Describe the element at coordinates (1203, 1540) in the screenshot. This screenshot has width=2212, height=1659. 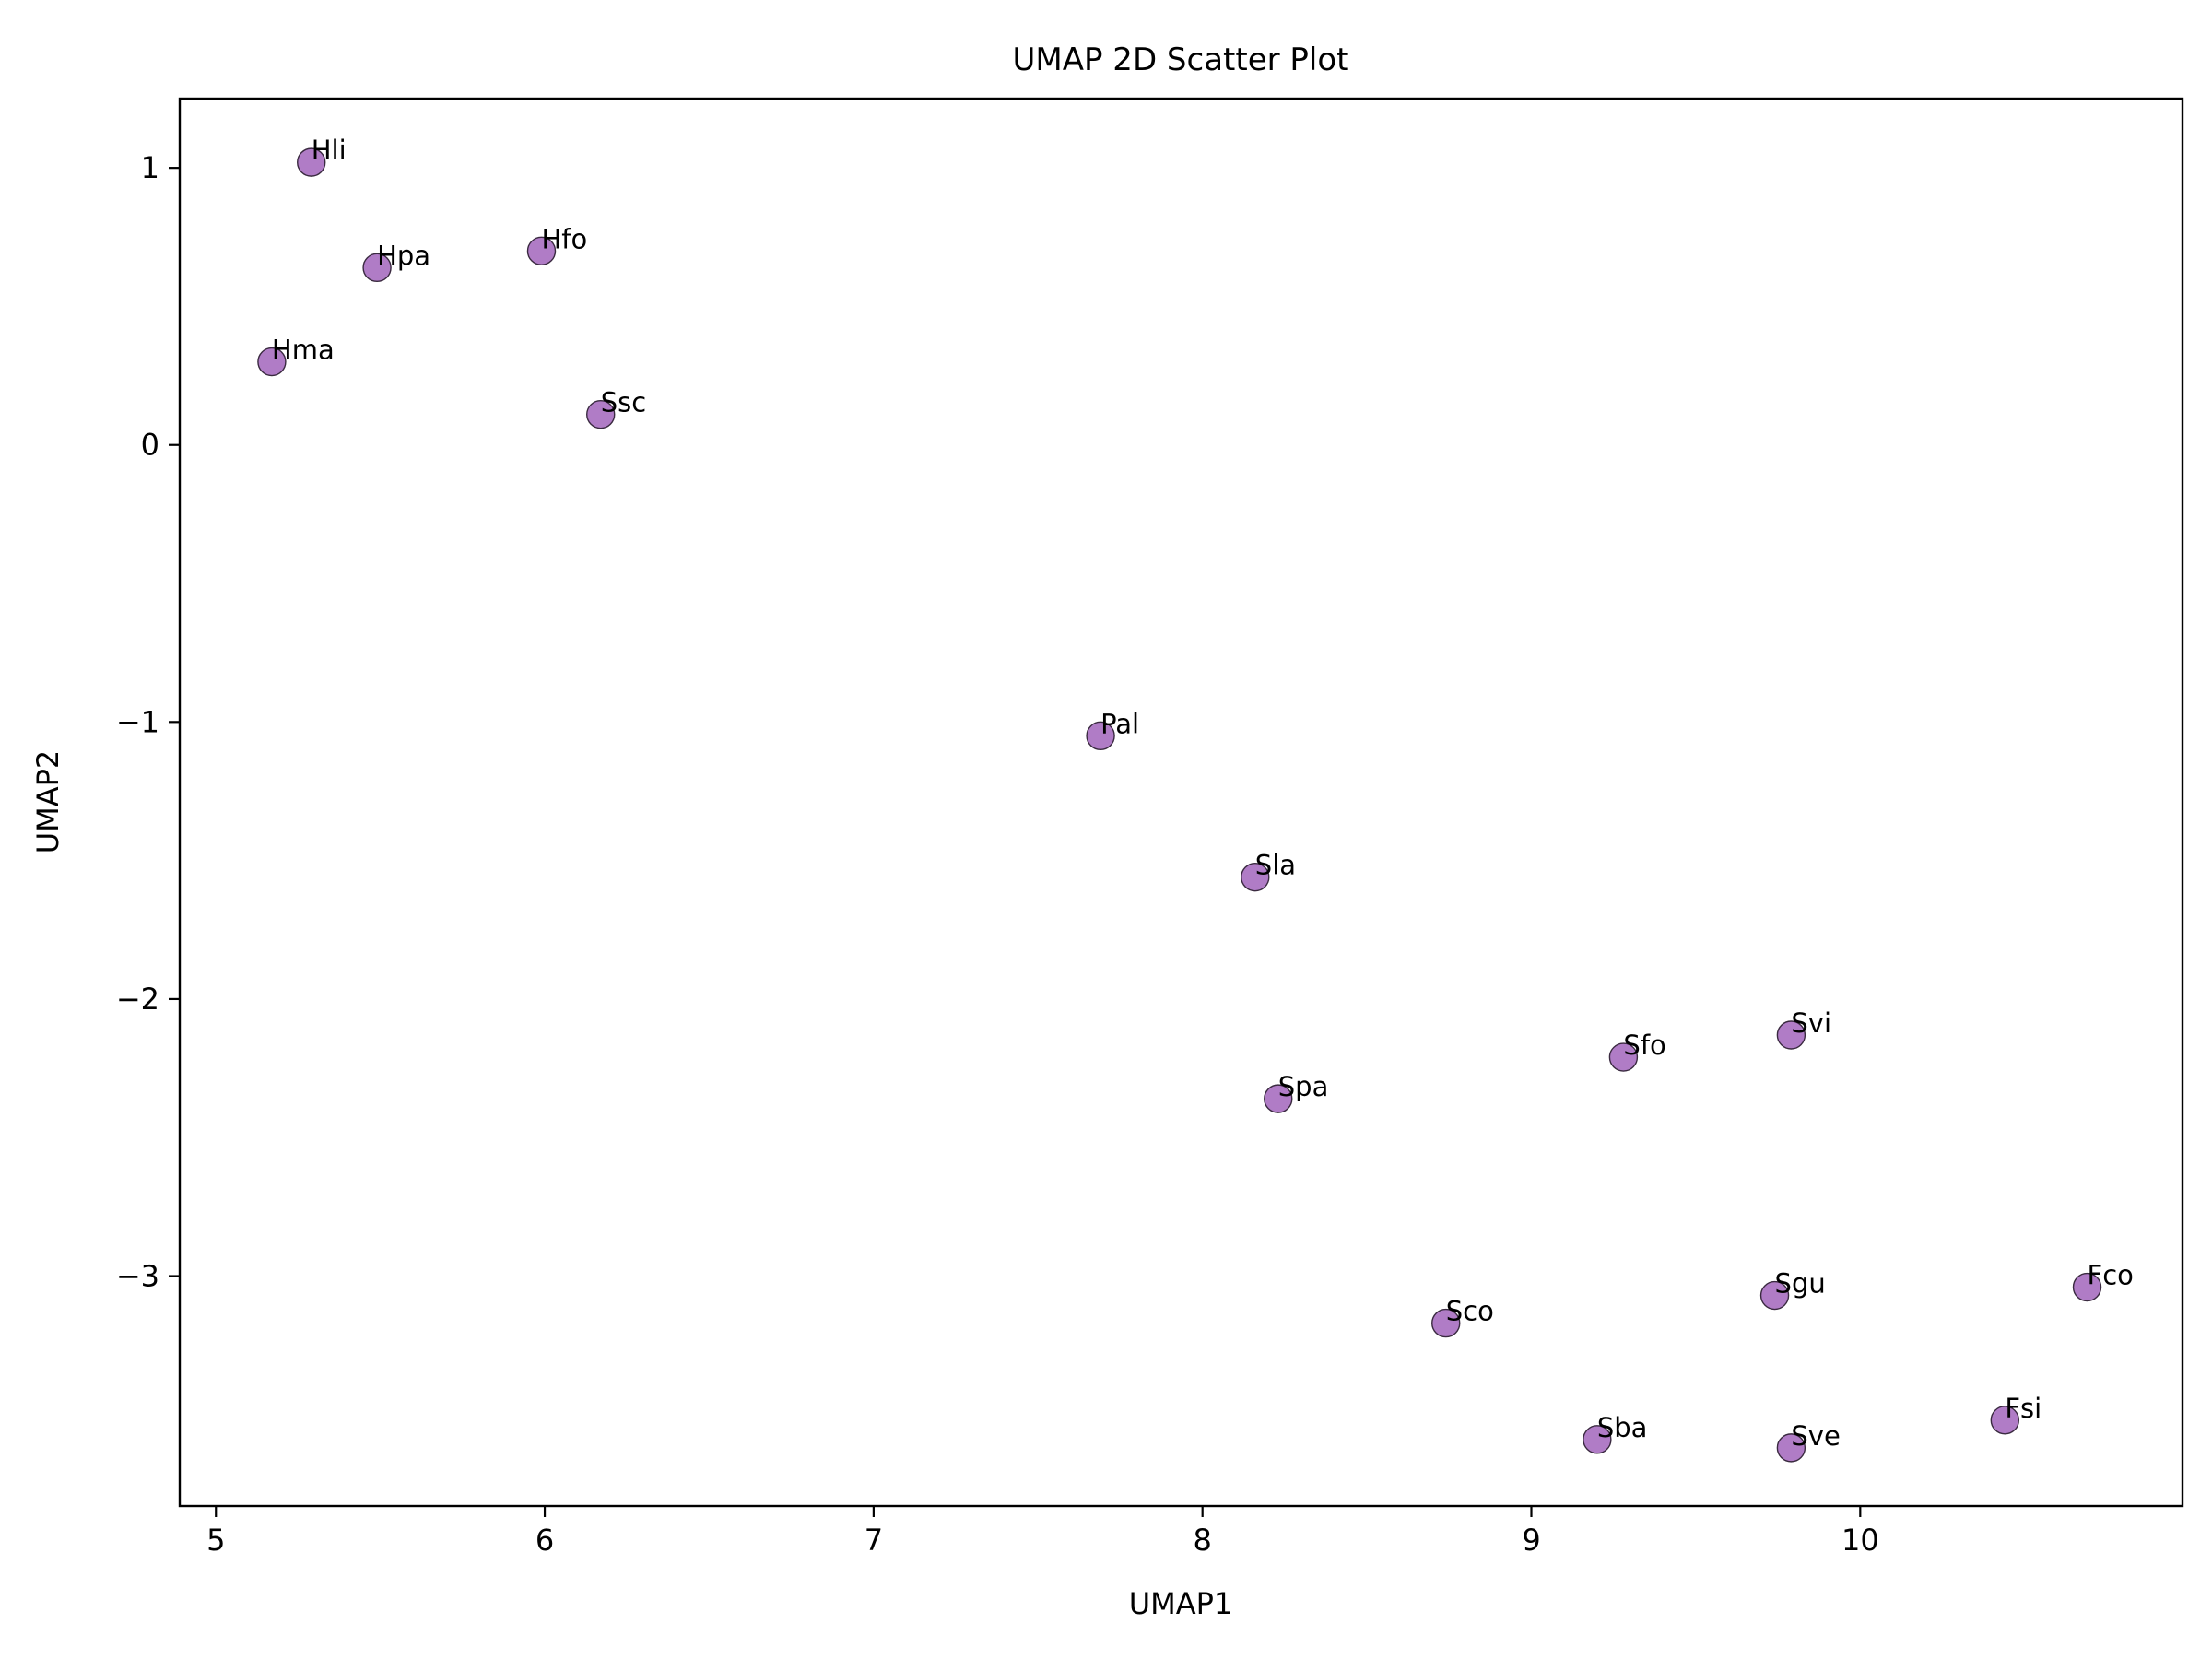
I see `x-tick-label: 8` at that location.